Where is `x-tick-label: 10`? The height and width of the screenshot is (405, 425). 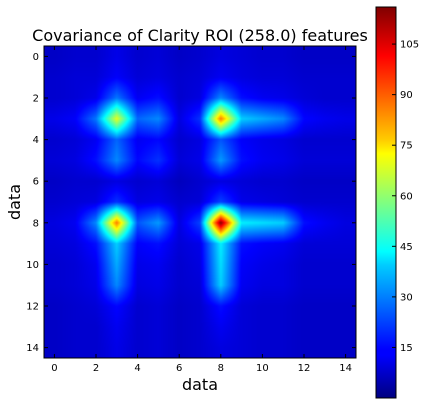
x-tick-label: 10 is located at coordinates (262, 368).